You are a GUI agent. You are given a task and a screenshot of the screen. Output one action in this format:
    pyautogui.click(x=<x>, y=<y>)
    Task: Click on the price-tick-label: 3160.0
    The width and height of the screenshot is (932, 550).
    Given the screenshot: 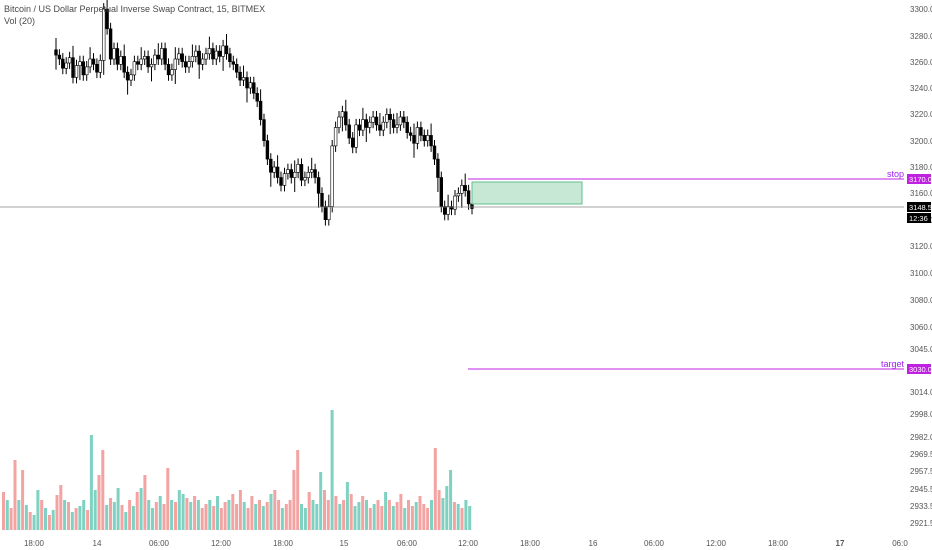 What is the action you would take?
    pyautogui.click(x=921, y=193)
    